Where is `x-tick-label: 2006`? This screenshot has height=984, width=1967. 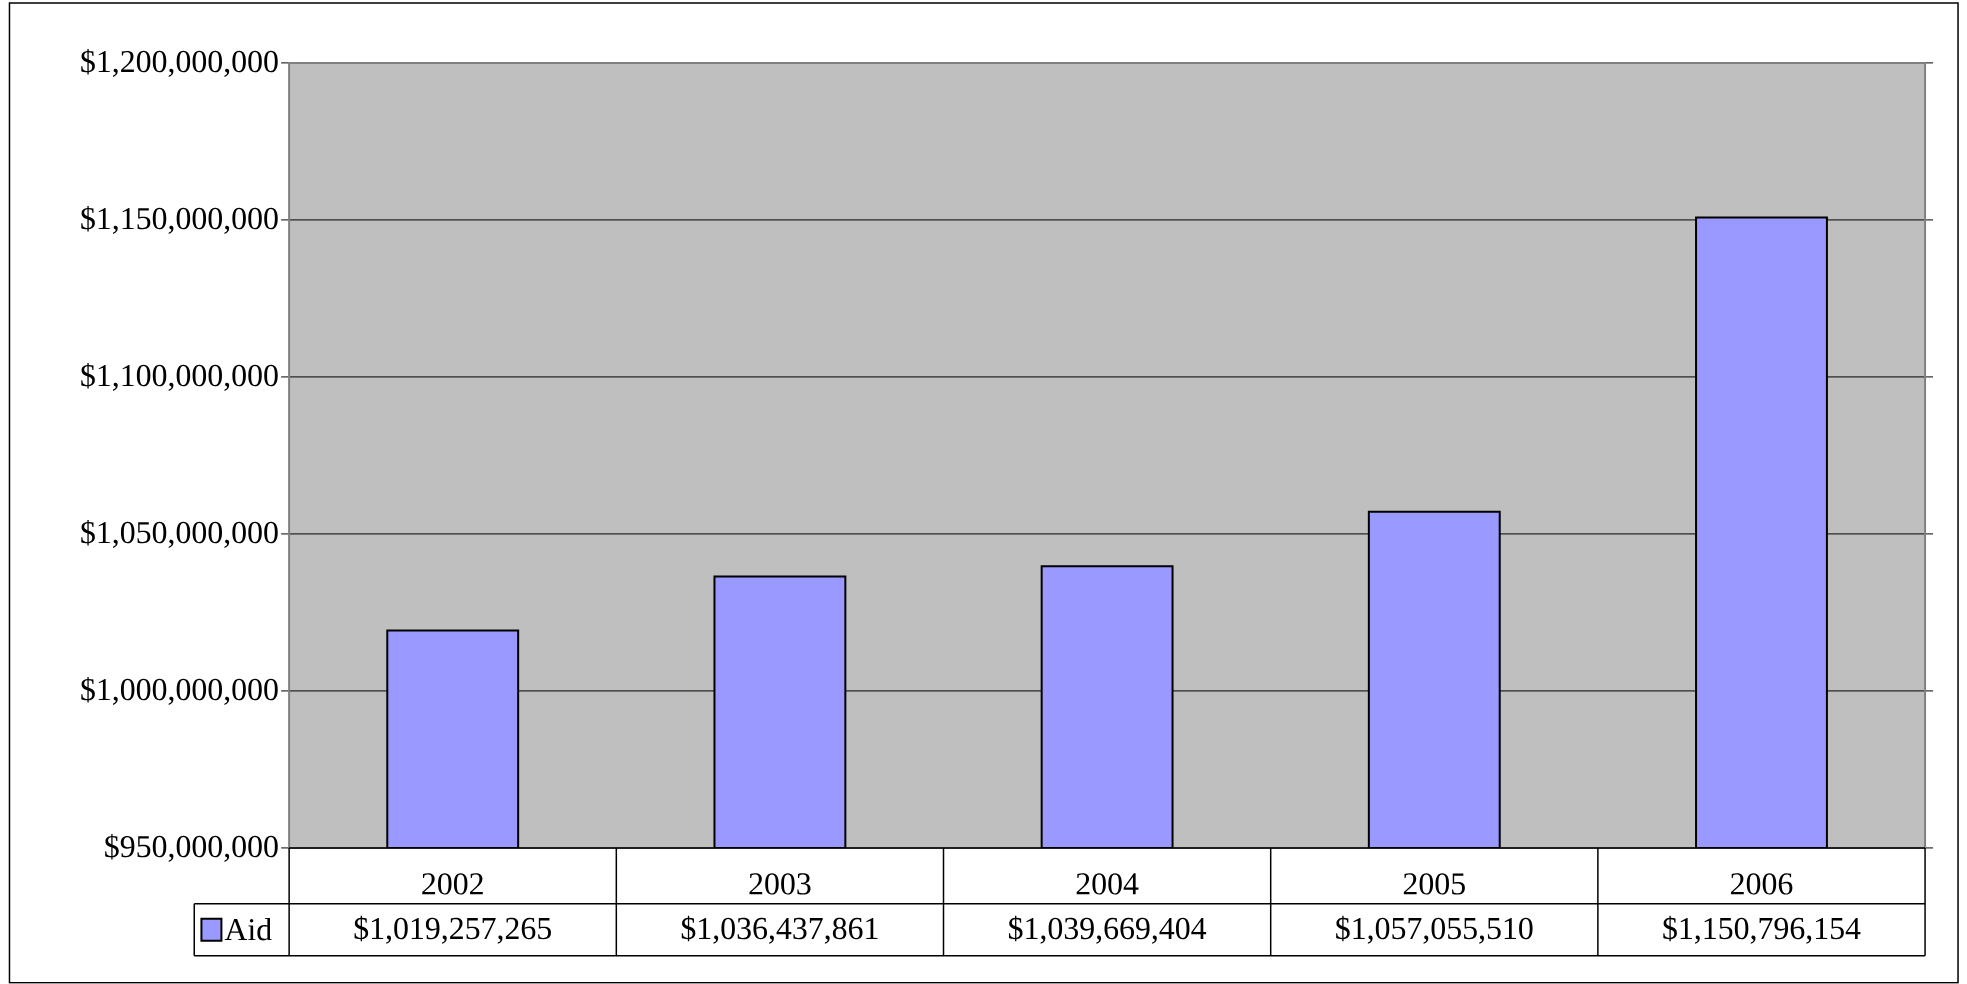 x-tick-label: 2006 is located at coordinates (1762, 884).